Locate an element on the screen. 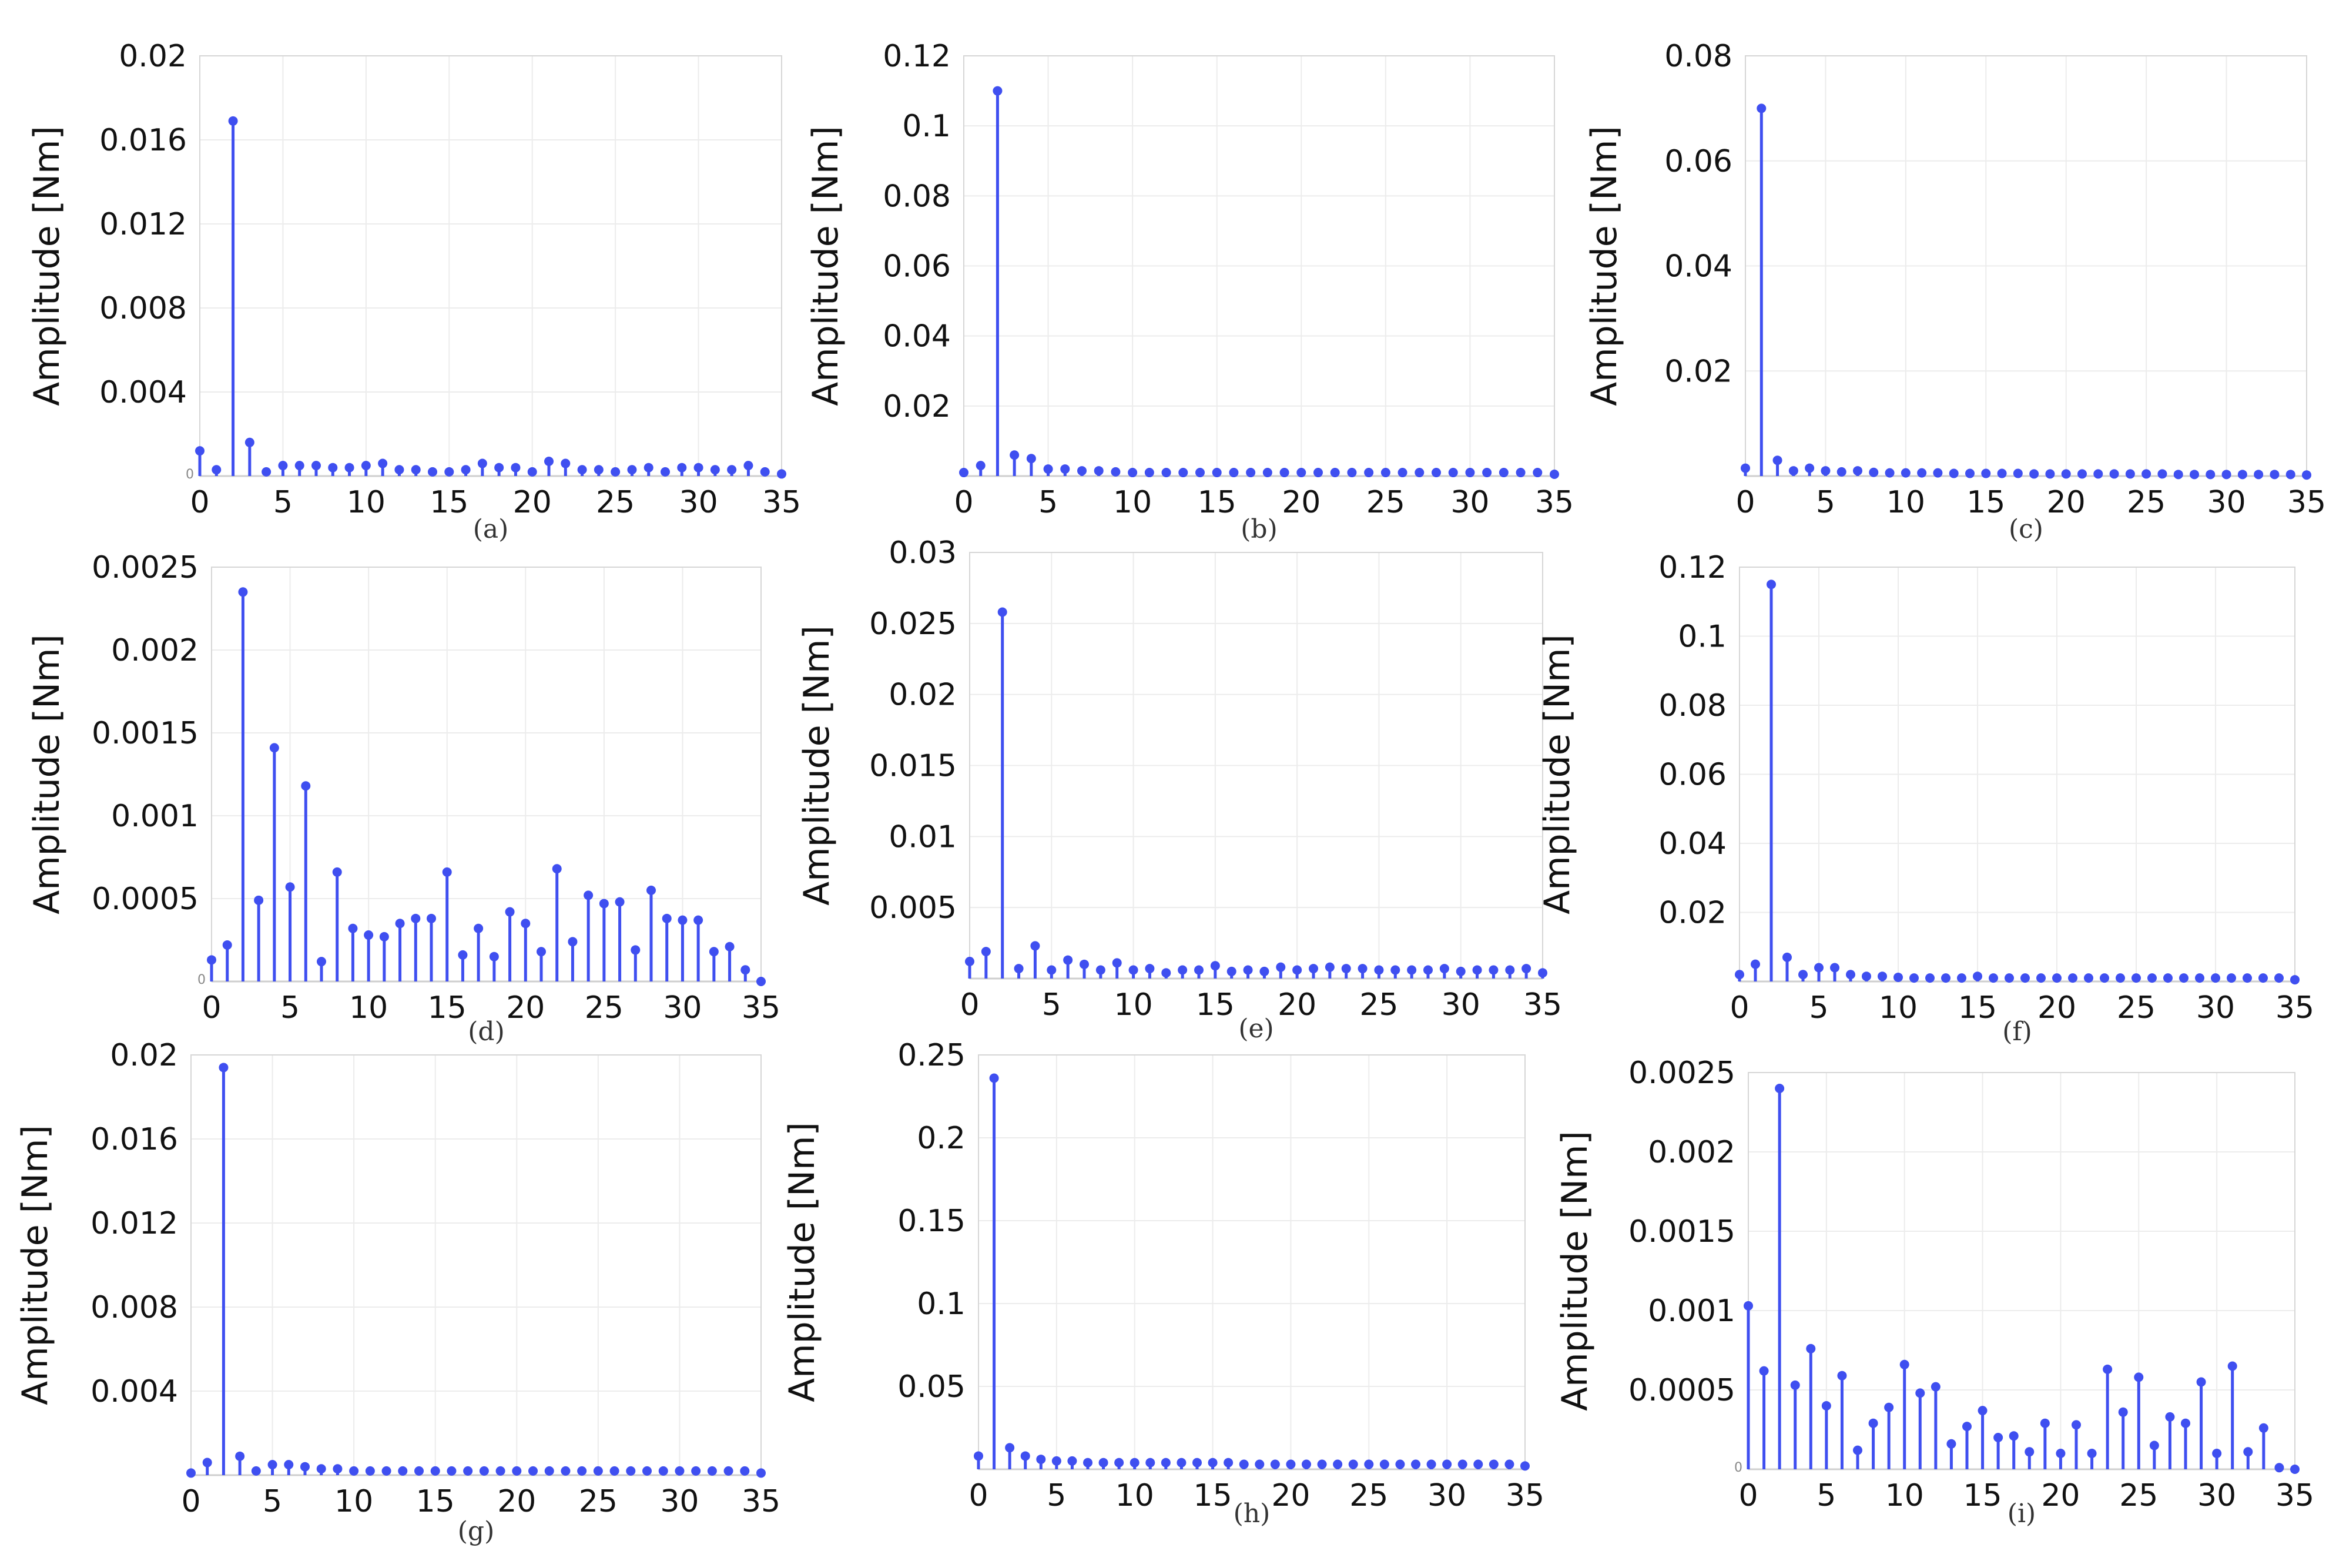  y-tick-label: 0.015 is located at coordinates (913, 766).